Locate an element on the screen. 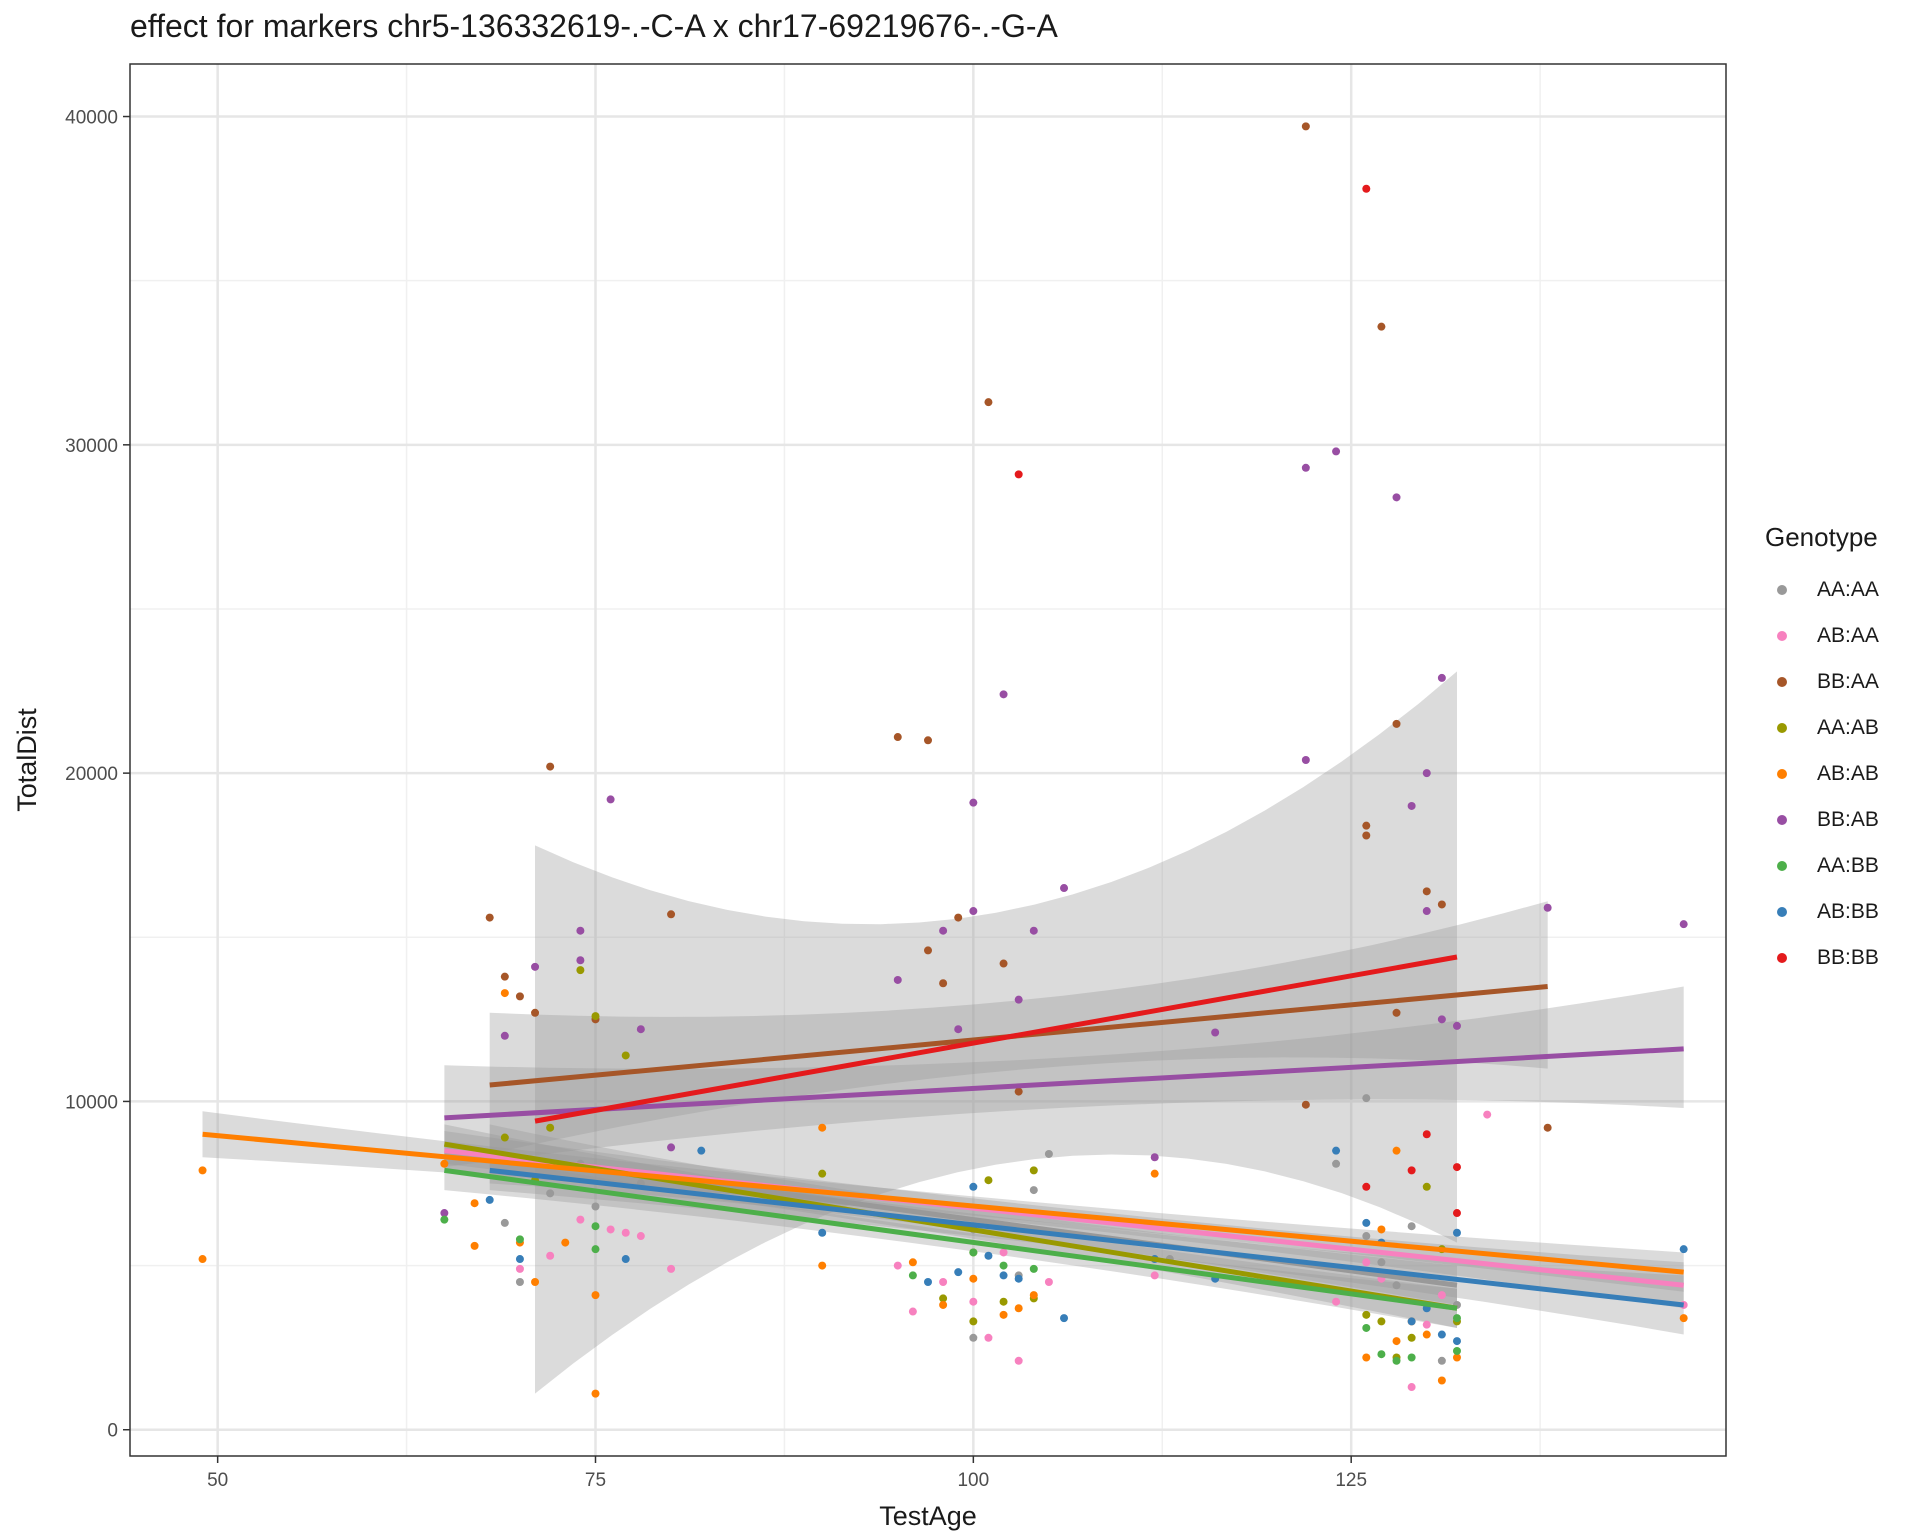 The width and height of the screenshot is (1920, 1536). fit-line-ab-ab is located at coordinates (943, 1203).